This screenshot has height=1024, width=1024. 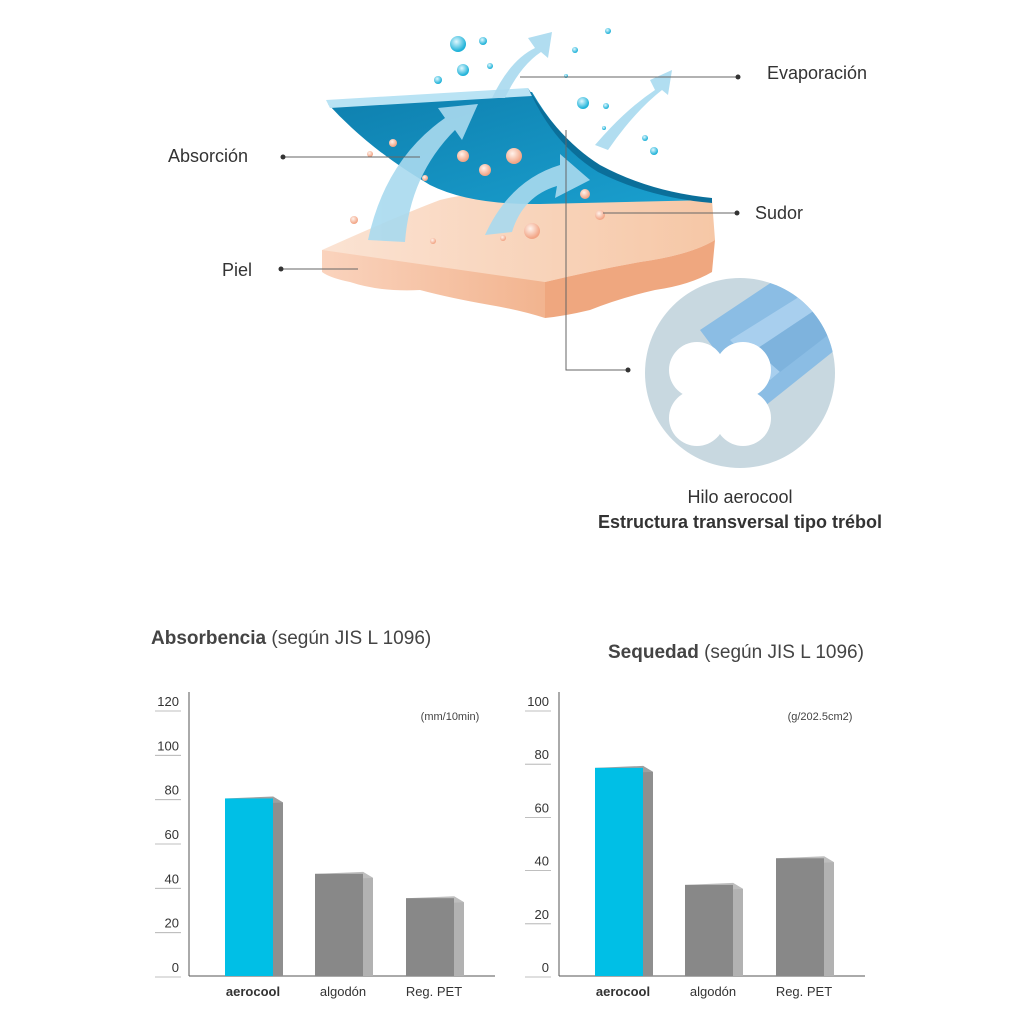 I want to click on y-tick-label: 120, so click(x=168, y=701).